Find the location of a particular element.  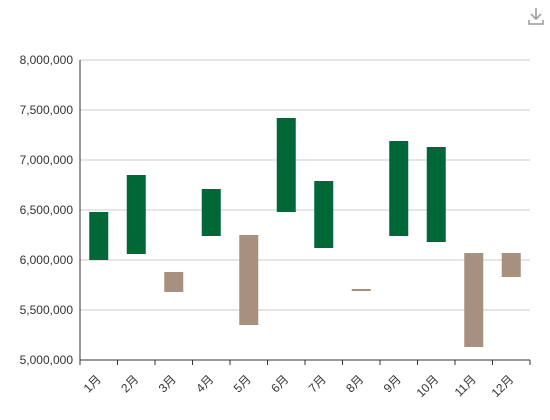

x-tick-label: 3月 is located at coordinates (167, 383).